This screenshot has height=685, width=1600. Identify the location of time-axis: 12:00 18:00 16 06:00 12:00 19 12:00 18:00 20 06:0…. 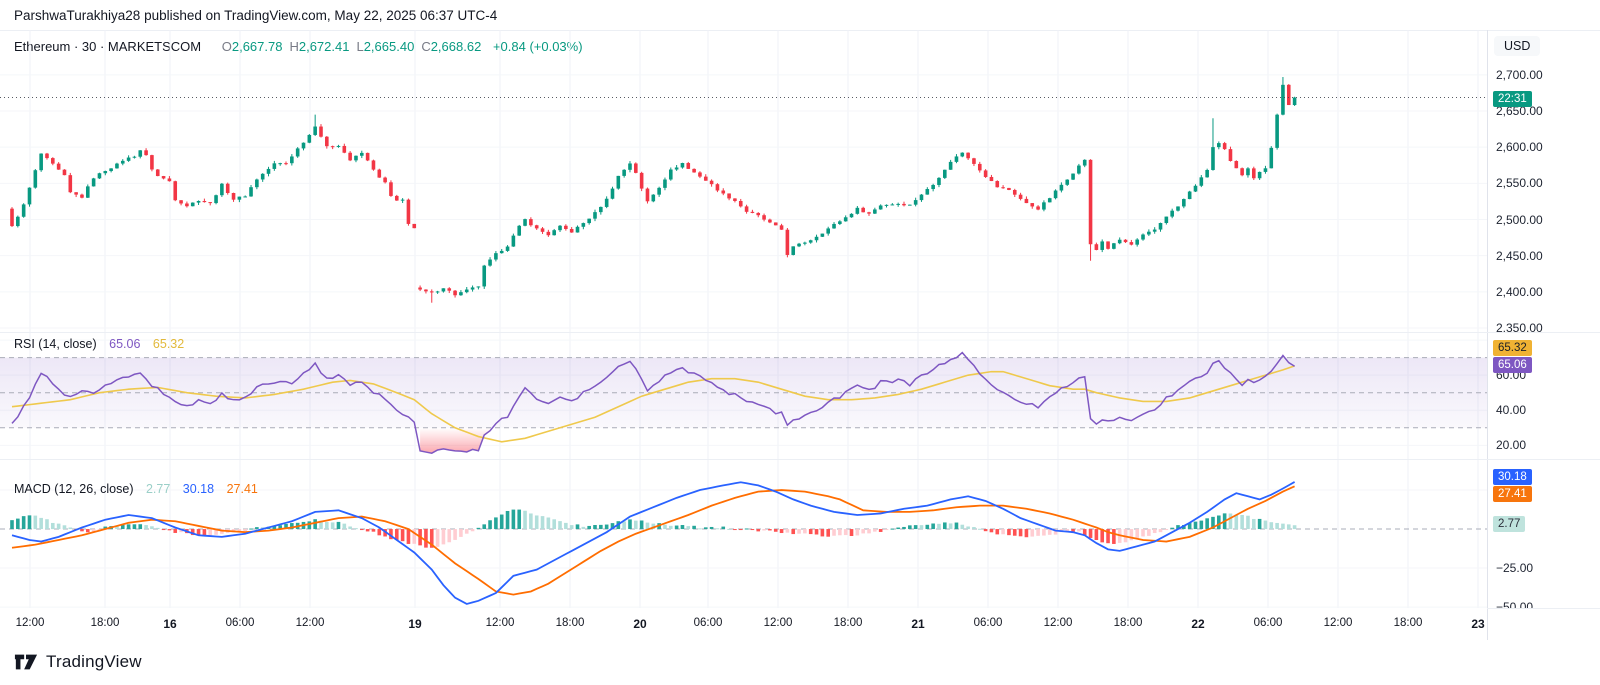
(743, 624).